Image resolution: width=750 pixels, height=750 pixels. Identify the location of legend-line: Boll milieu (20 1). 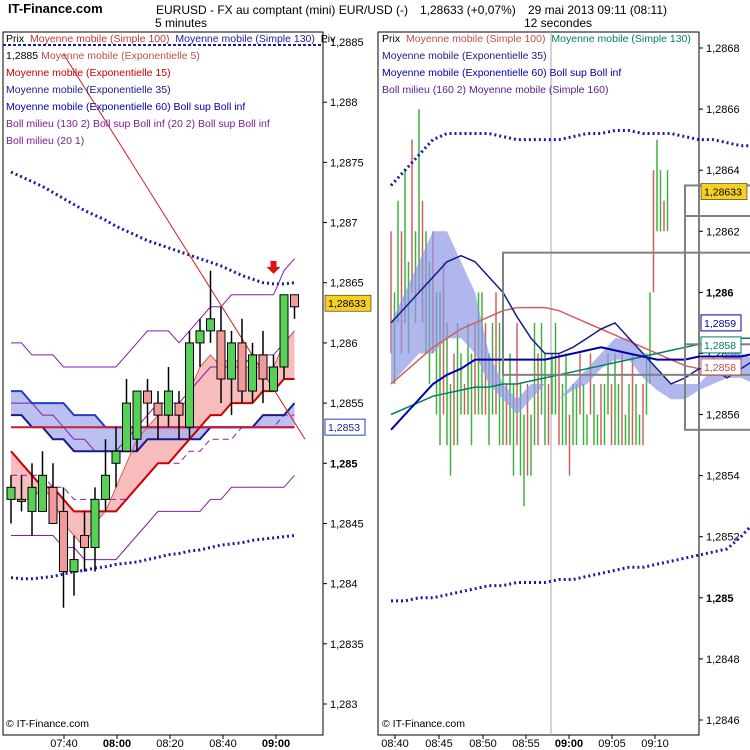
(172, 141).